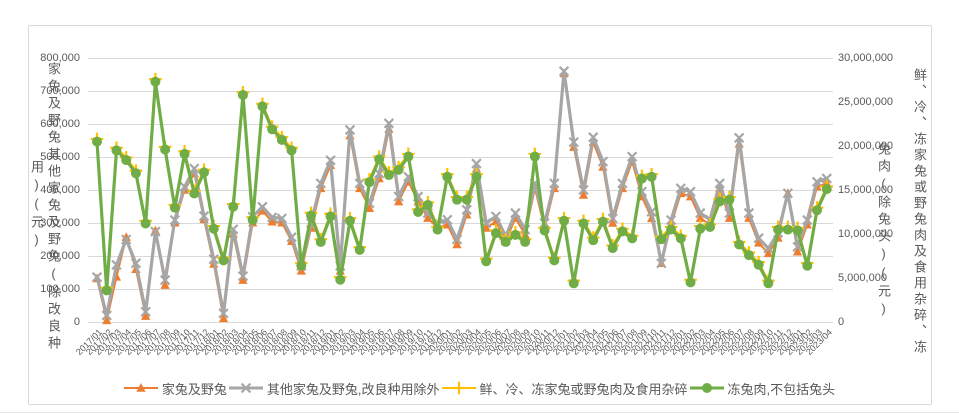  What do you see at coordinates (175, 388) in the screenshot?
I see `legend-item-1: 家兔及野兔` at bounding box center [175, 388].